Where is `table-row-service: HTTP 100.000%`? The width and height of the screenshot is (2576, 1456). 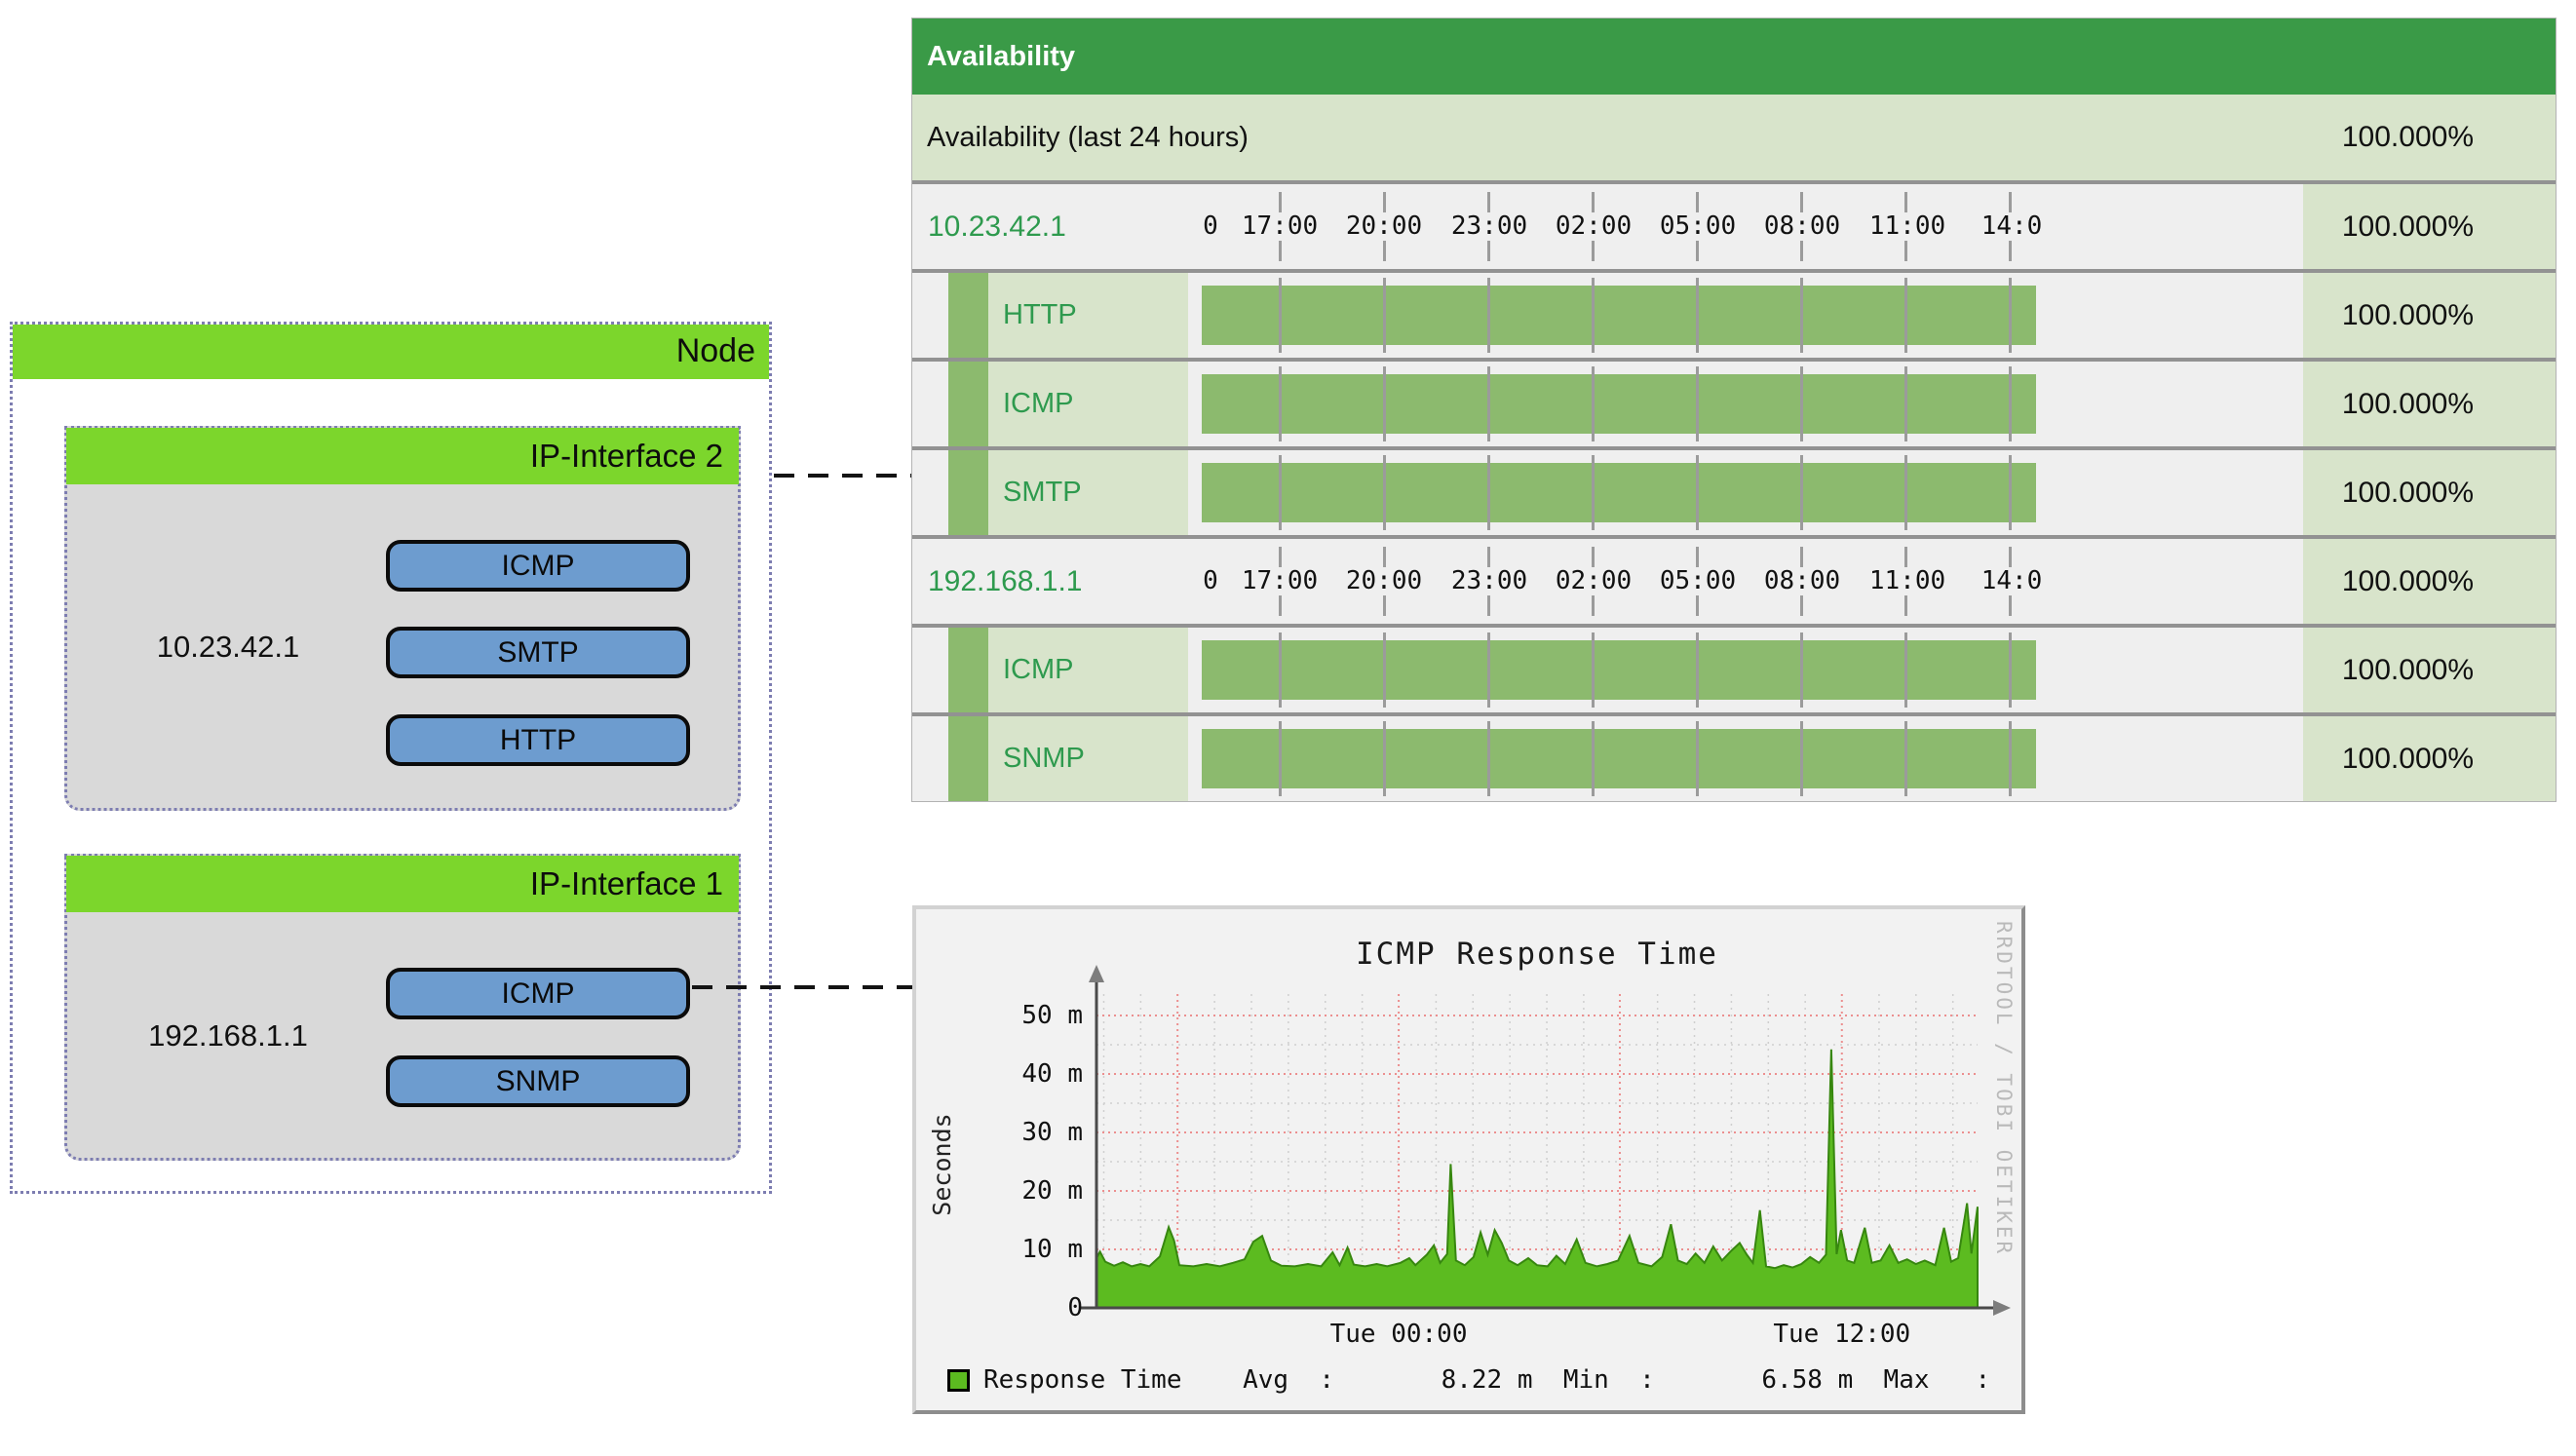 table-row-service: HTTP 100.000% is located at coordinates (1734, 313).